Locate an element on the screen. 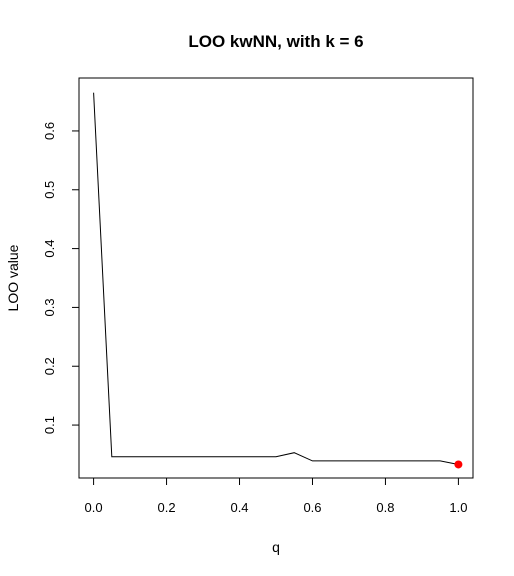  x-tick-label: 0.2 is located at coordinates (167, 507).